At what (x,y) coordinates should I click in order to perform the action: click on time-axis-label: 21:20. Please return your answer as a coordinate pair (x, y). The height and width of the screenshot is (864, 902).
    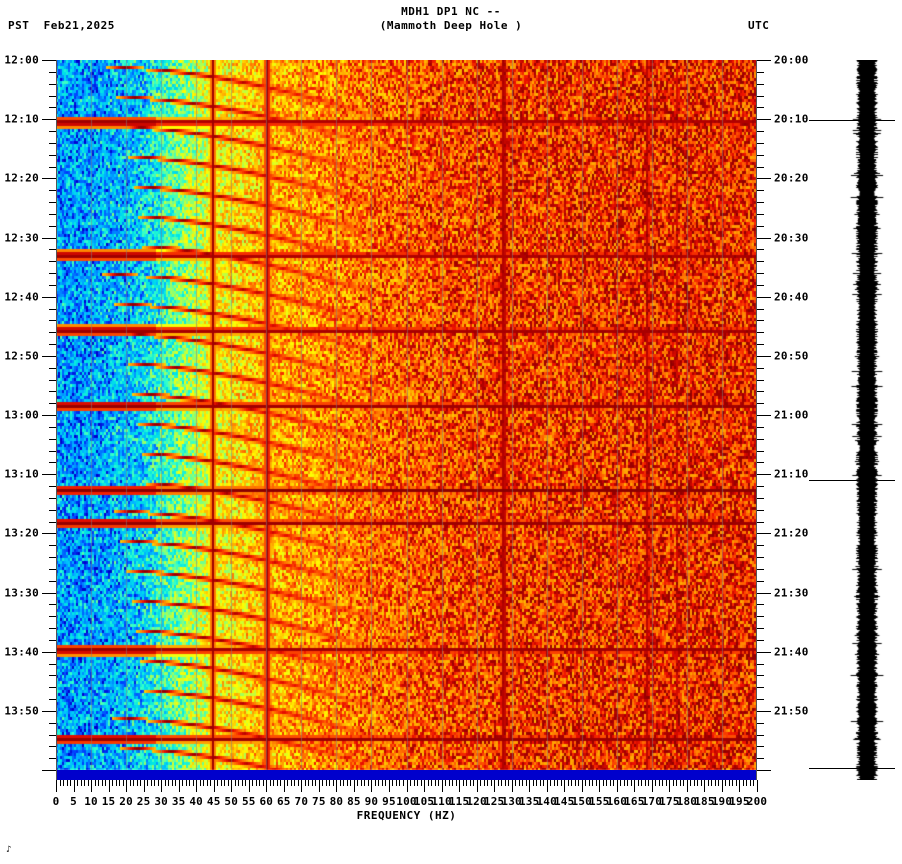
    Looking at the image, I should click on (791, 533).